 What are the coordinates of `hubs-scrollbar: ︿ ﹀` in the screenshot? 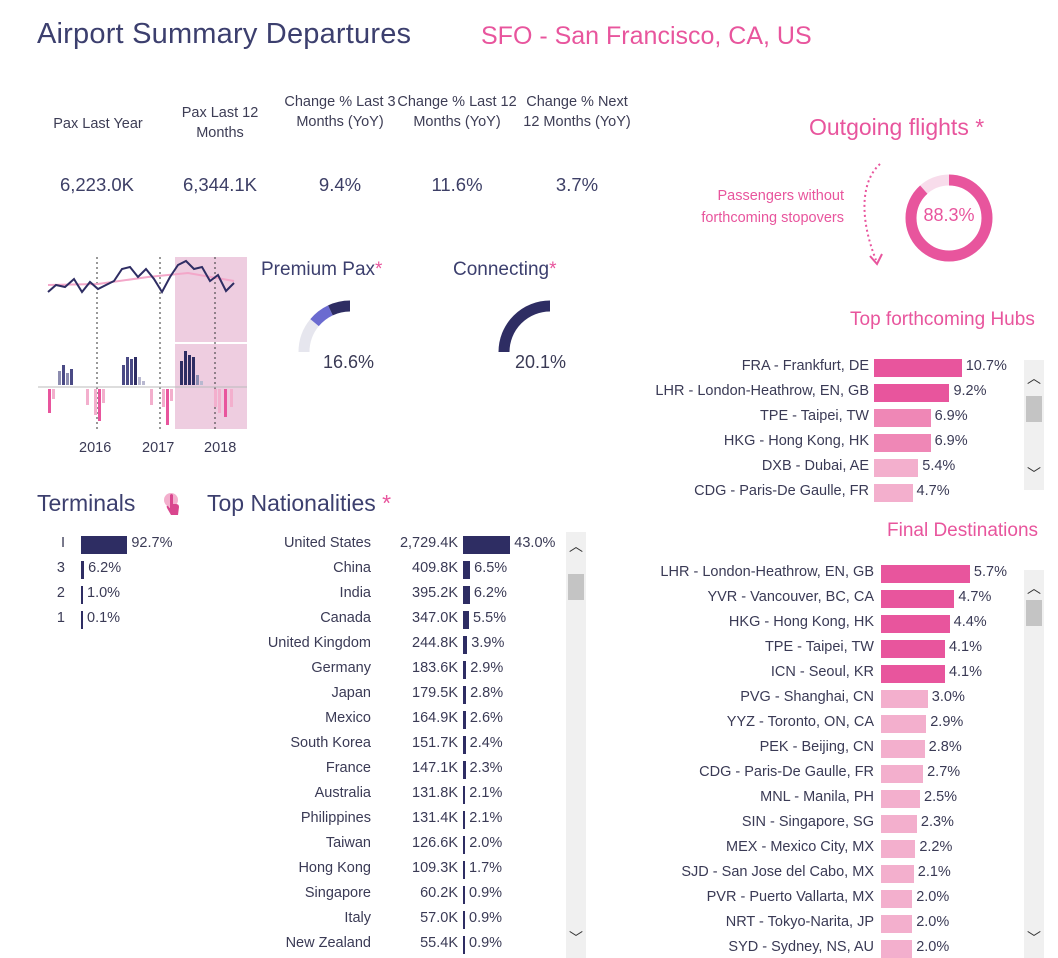 It's located at (1034, 425).